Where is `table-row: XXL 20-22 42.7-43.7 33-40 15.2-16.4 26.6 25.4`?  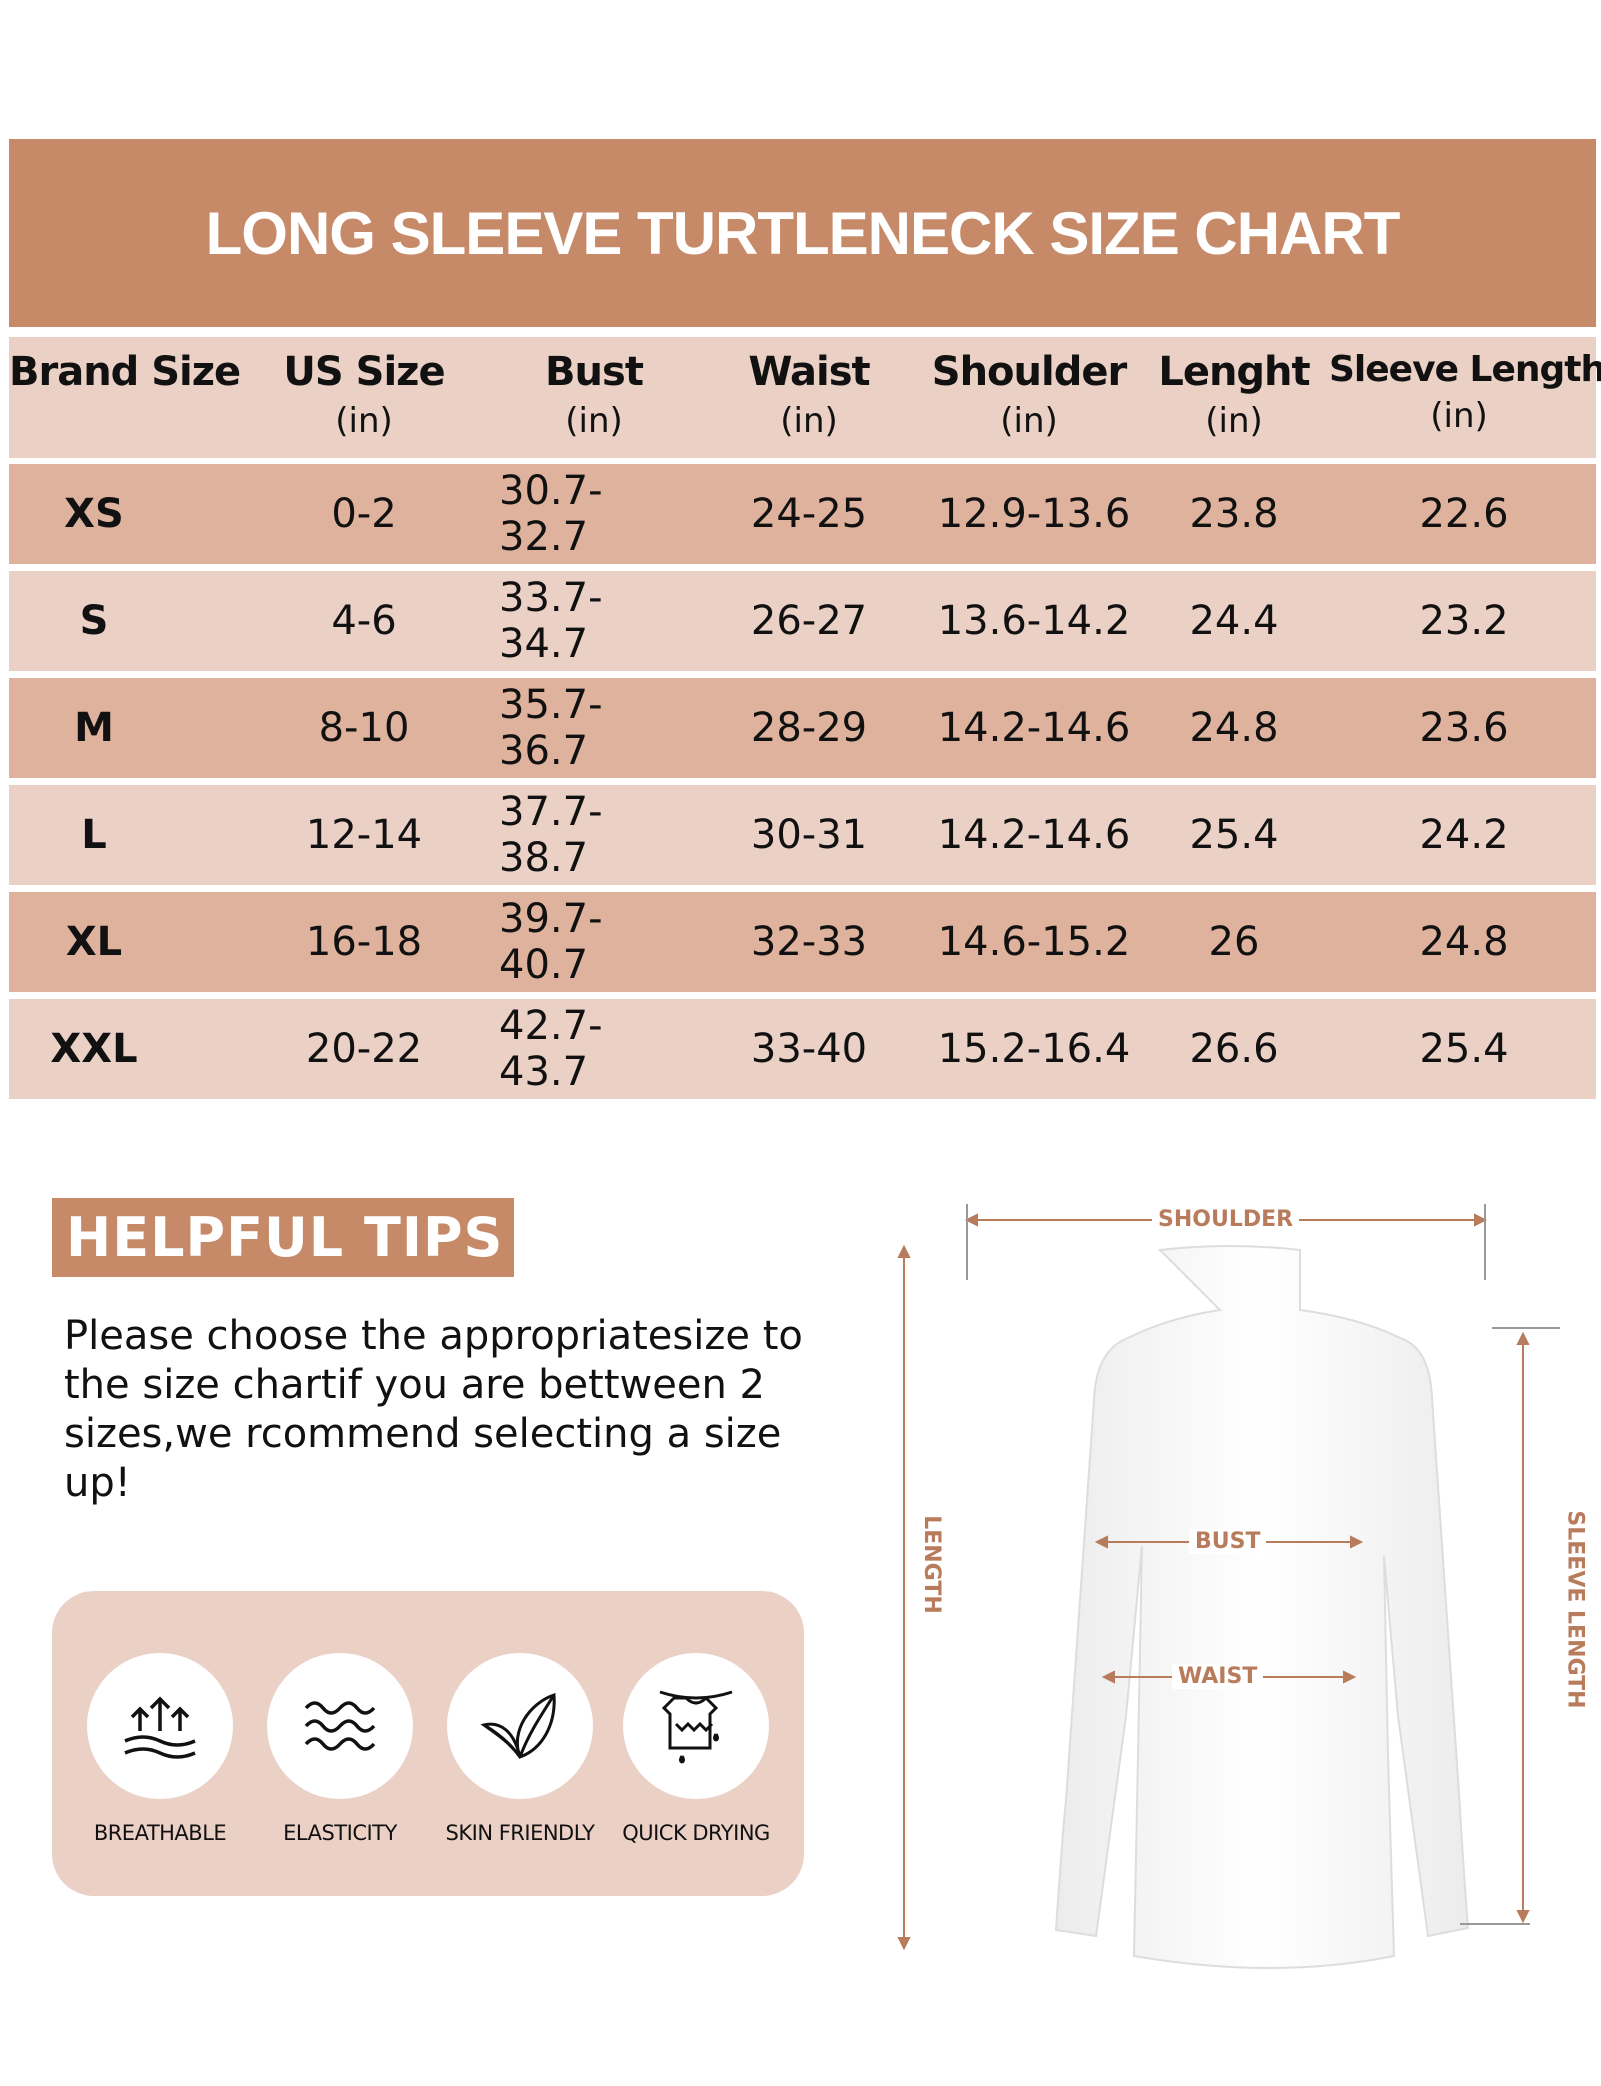
table-row: XXL 20-22 42.7-43.7 33-40 15.2-16.4 26.6 25.4 is located at coordinates (802, 1049).